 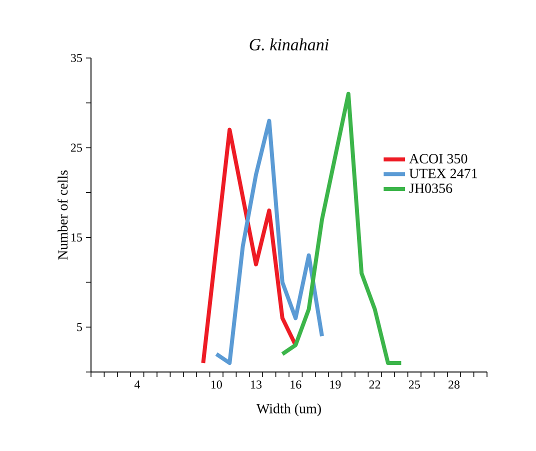 I want to click on y-tick-label: 5, so click(x=79, y=327).